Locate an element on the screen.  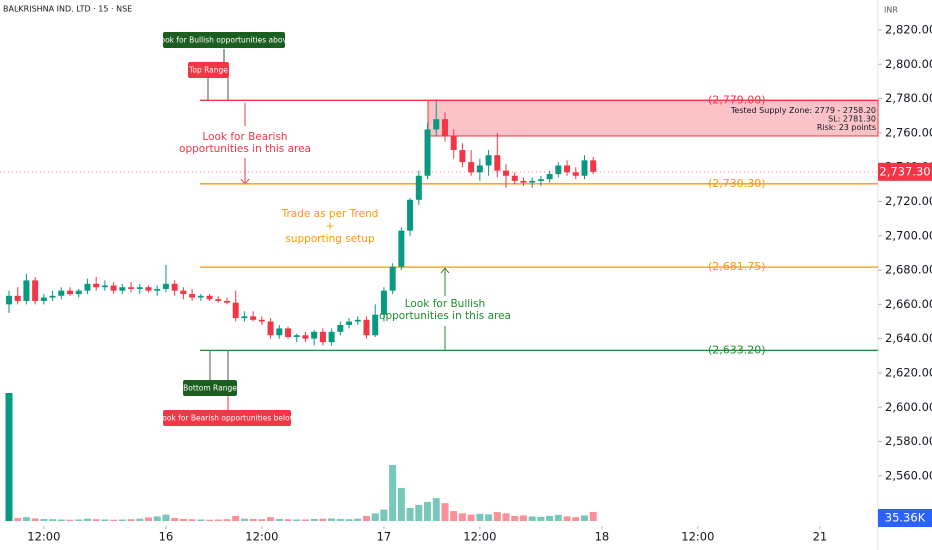
note-text: Trade as per Trend is located at coordinates (330, 214).